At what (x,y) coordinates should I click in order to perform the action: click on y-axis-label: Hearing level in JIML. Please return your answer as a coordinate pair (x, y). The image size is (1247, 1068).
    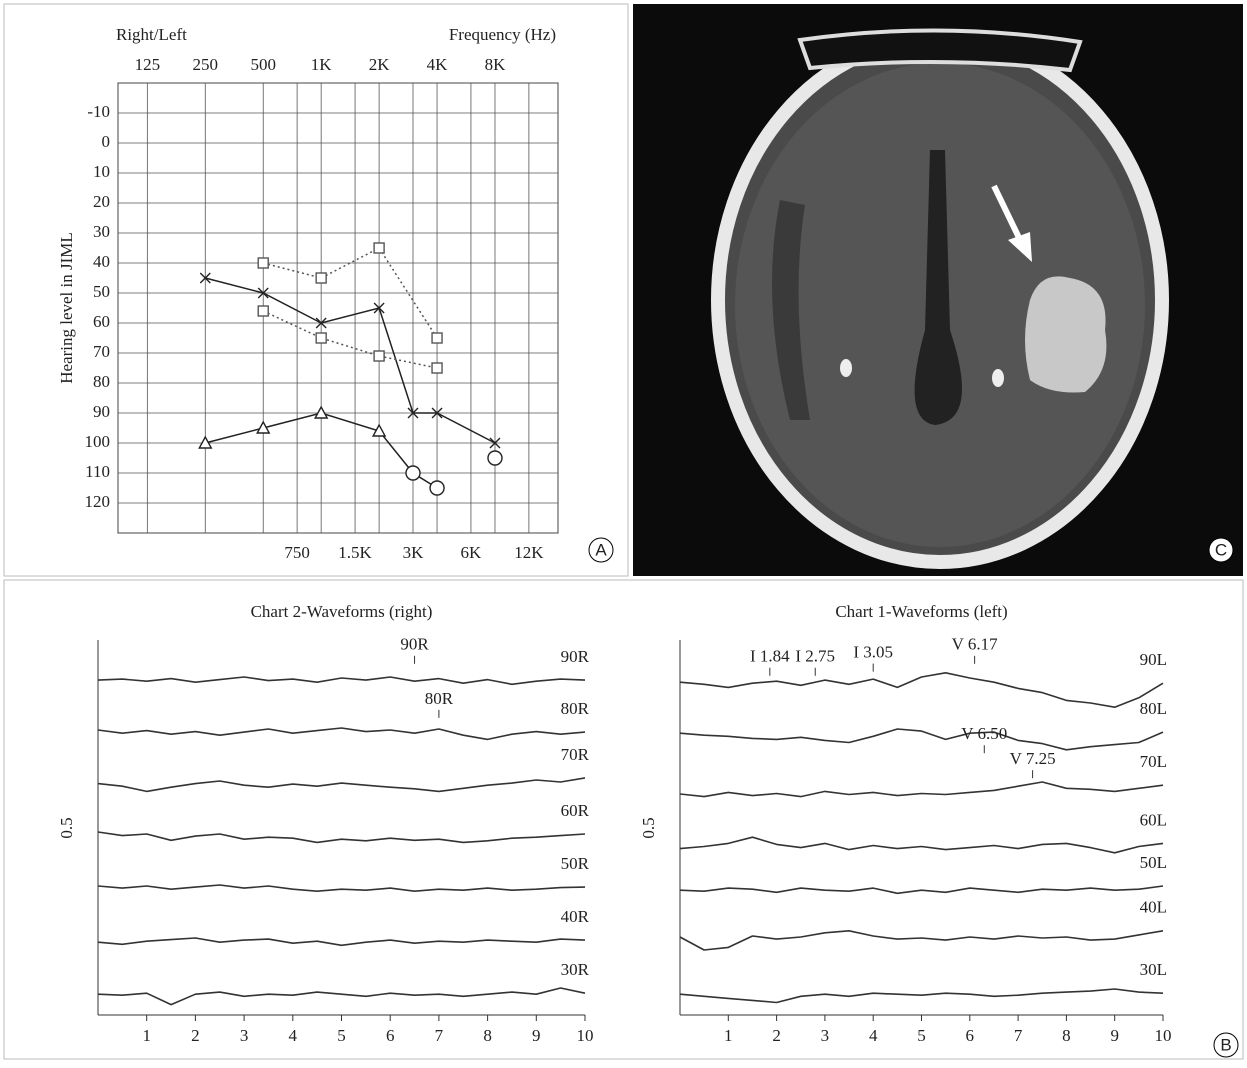
    Looking at the image, I should click on (66, 308).